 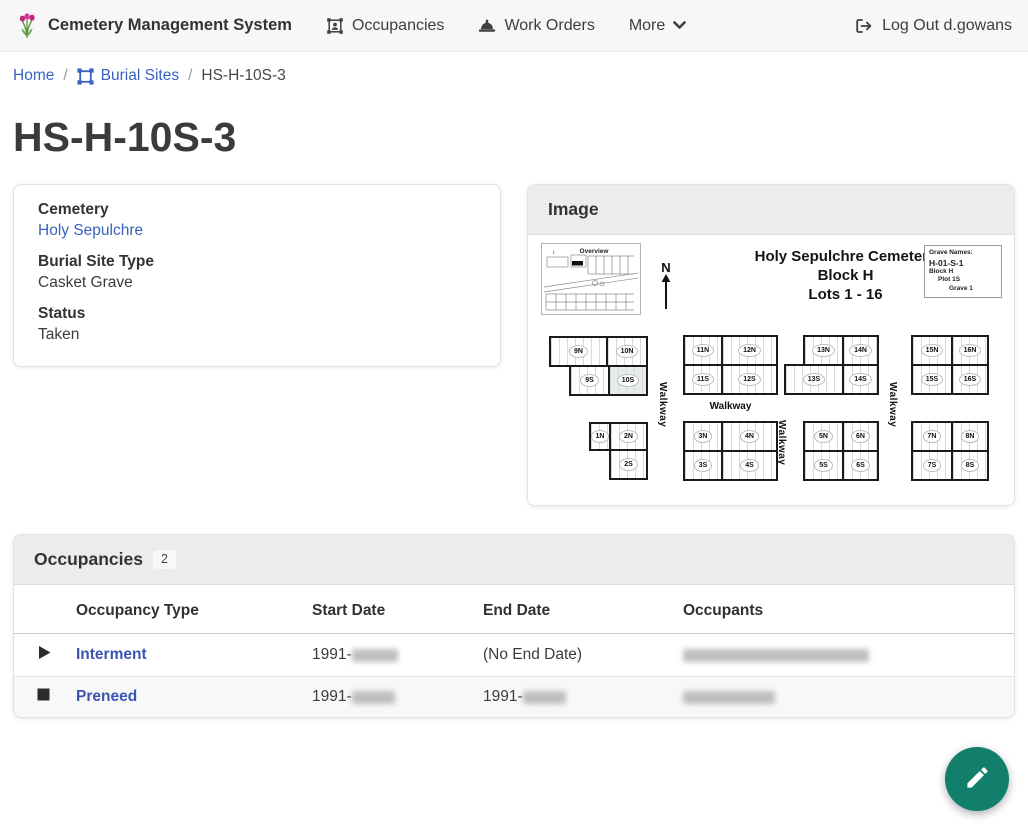 I want to click on image-card-header: Image, so click(x=771, y=210).